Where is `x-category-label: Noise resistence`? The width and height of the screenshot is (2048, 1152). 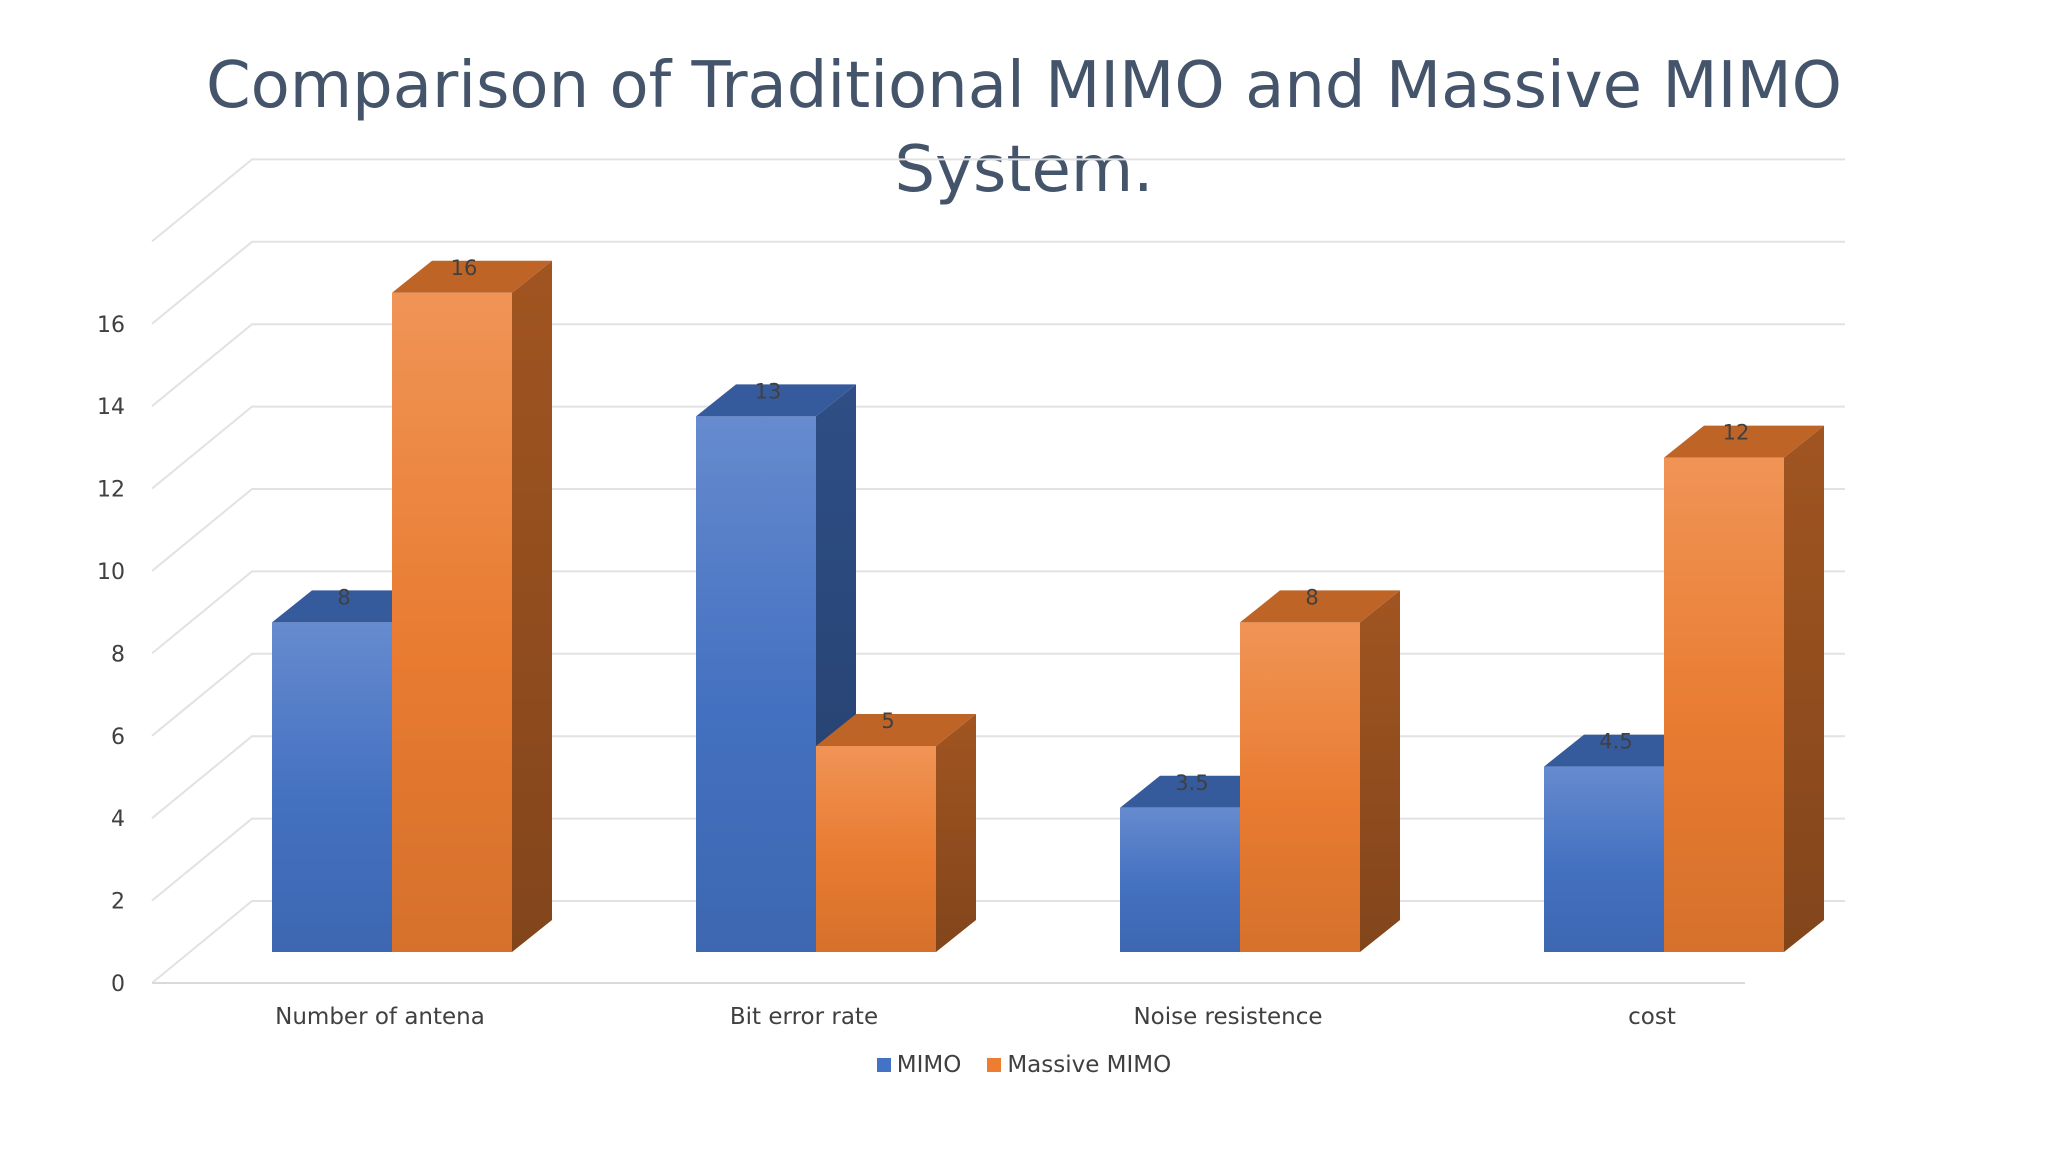 x-category-label: Noise resistence is located at coordinates (1227, 1017).